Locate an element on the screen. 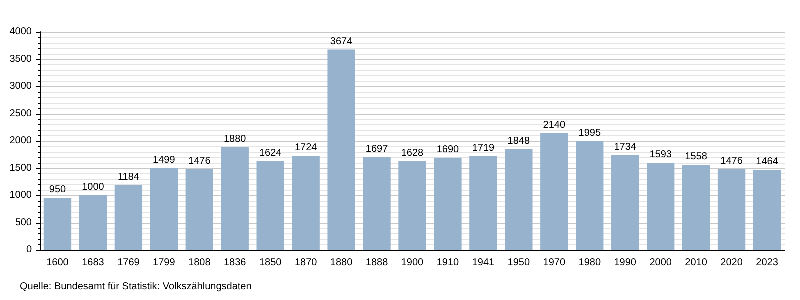 Image resolution: width=800 pixels, height=300 pixels. x-tick-label: 2020 is located at coordinates (732, 263).